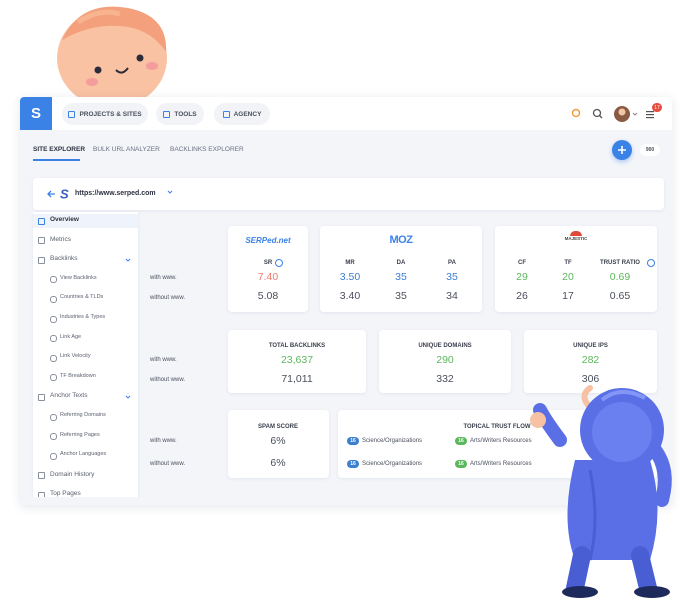  I want to click on brand-logo: S, so click(36, 113).